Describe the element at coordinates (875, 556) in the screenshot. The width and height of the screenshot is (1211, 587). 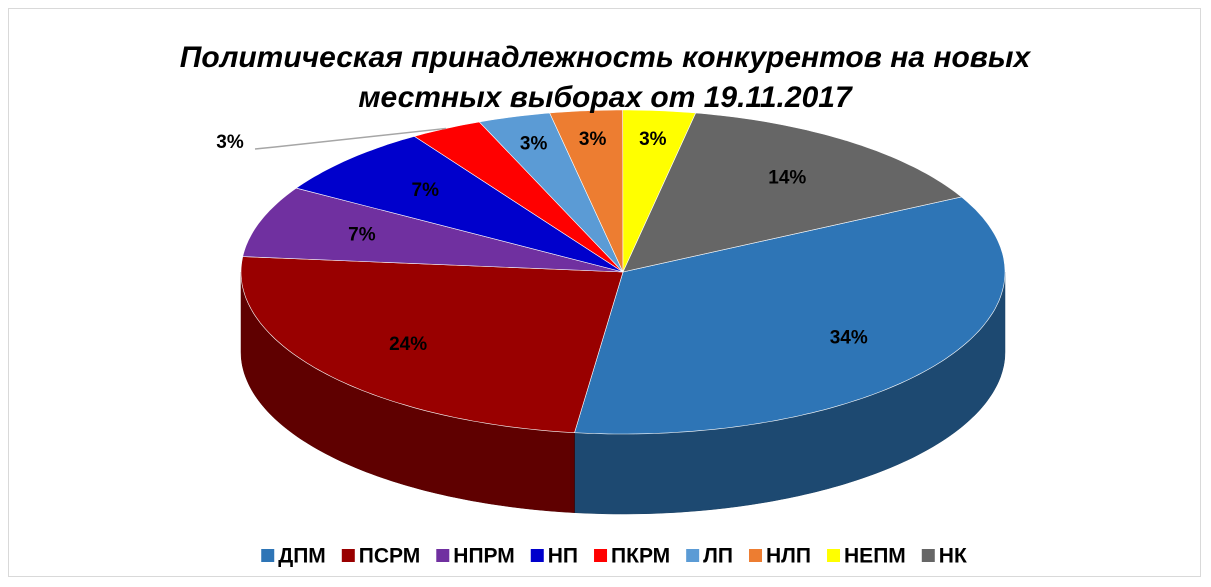
I see `legend-label: НЕПМ` at that location.